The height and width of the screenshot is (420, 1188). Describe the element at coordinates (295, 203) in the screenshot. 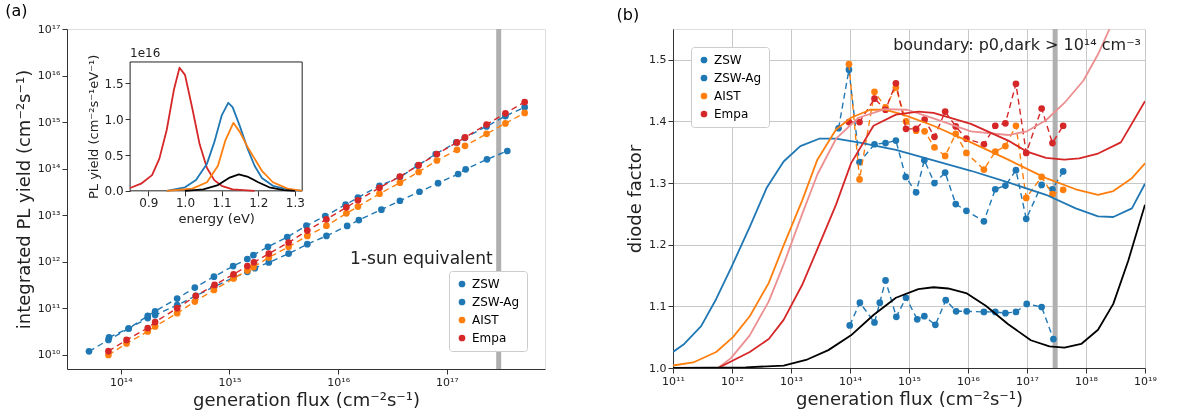

I see `x-tick-label: 1.3` at that location.